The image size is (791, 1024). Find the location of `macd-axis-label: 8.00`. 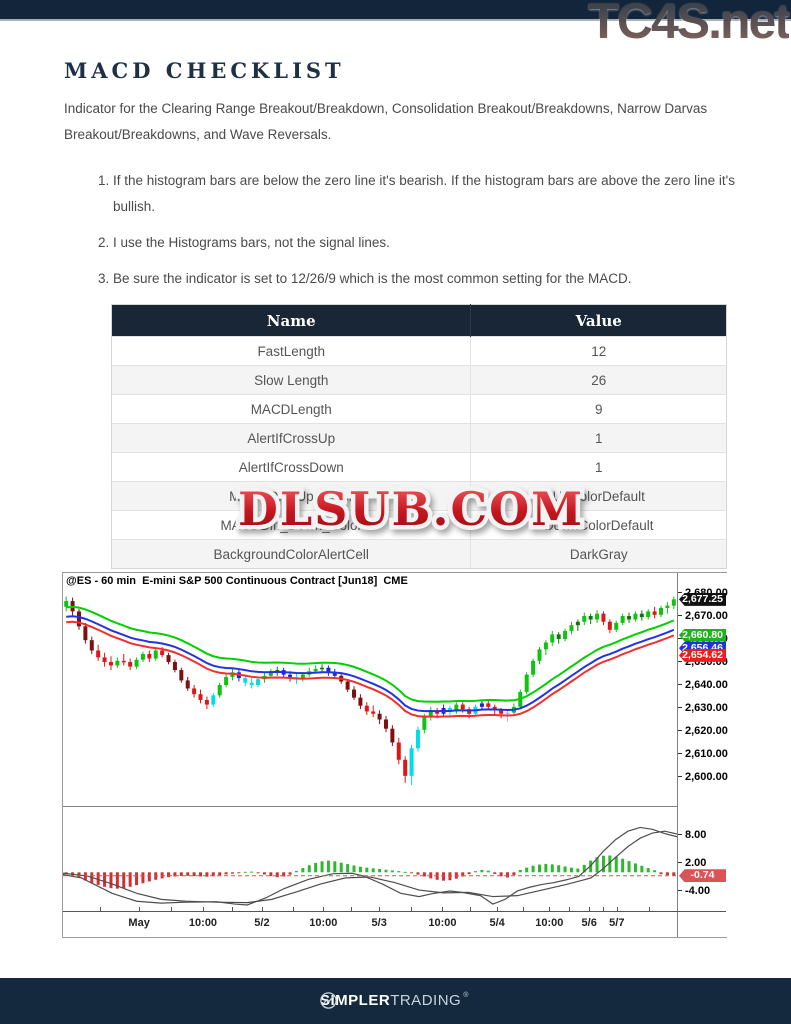

macd-axis-label: 8.00 is located at coordinates (692, 835).